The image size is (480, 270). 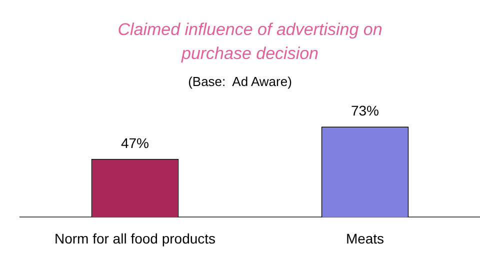 What do you see at coordinates (135, 142) in the screenshot?
I see `data-label: 47%` at bounding box center [135, 142].